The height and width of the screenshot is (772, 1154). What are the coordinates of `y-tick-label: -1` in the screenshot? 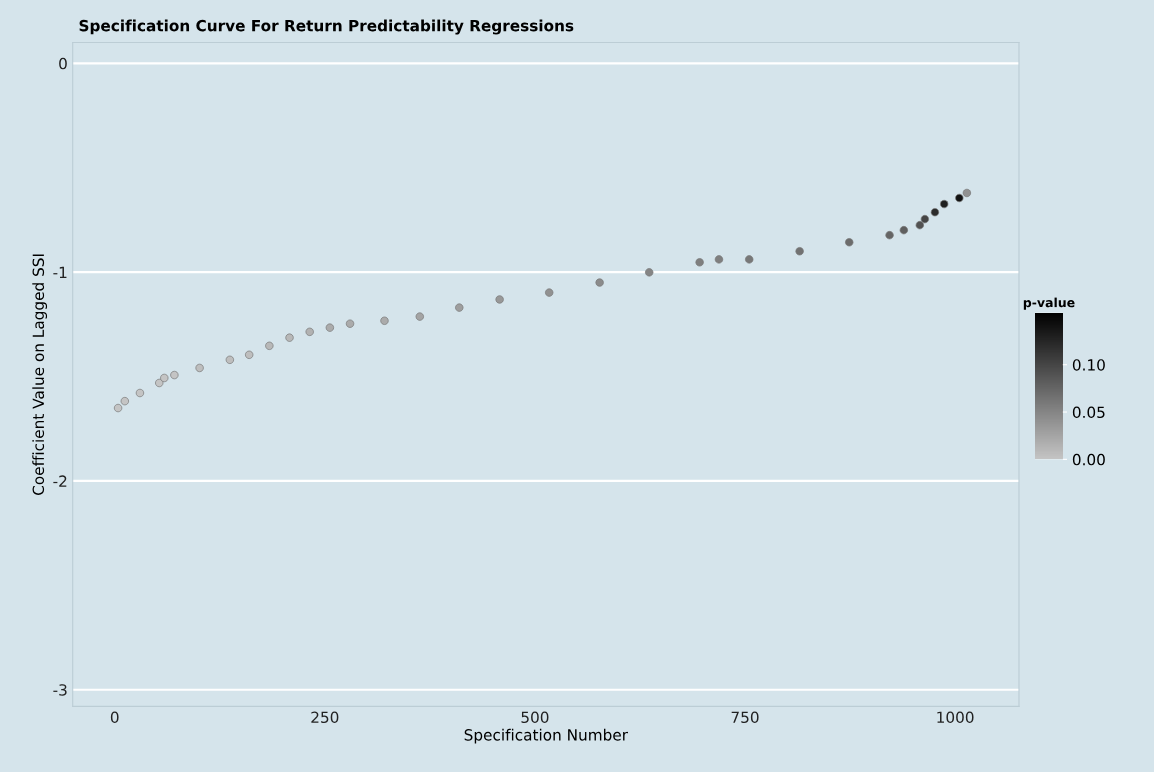 It's located at (60, 272).